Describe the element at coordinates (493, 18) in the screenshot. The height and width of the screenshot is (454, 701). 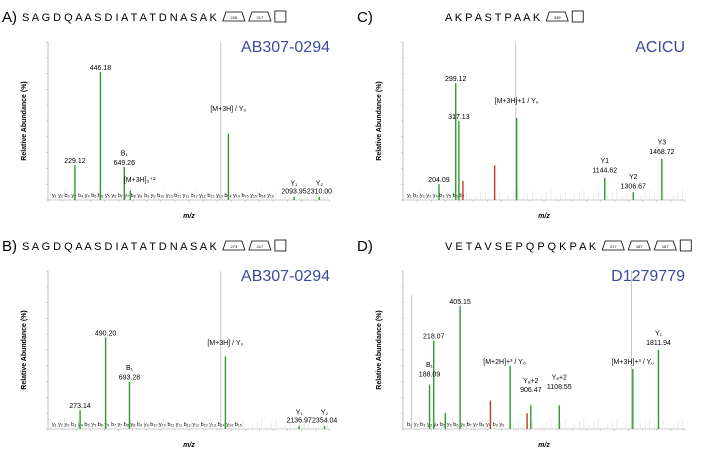
I see `peptide-sequence: A K P A S T P A A K` at that location.